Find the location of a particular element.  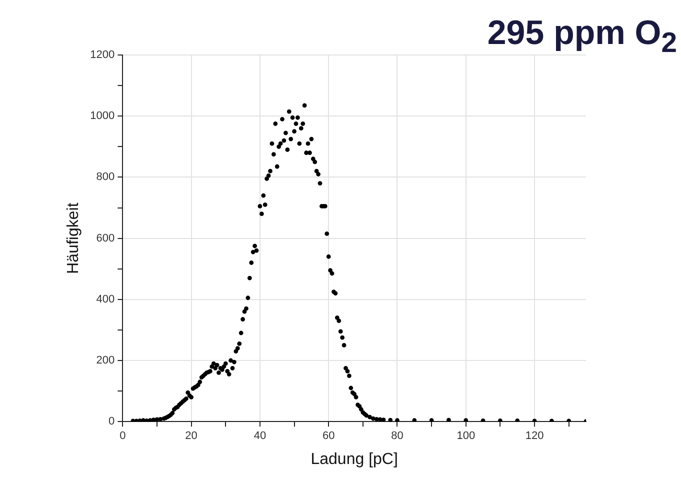

x-tick-label: 60 is located at coordinates (328, 436).